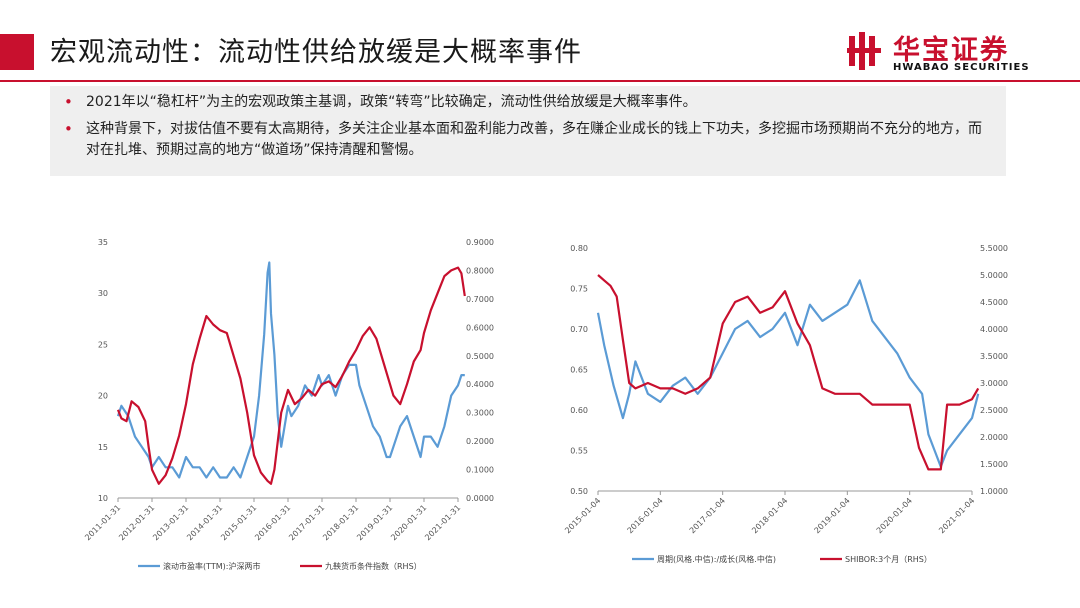  I want to click on left-axis-tick-label: 25, so click(103, 344).